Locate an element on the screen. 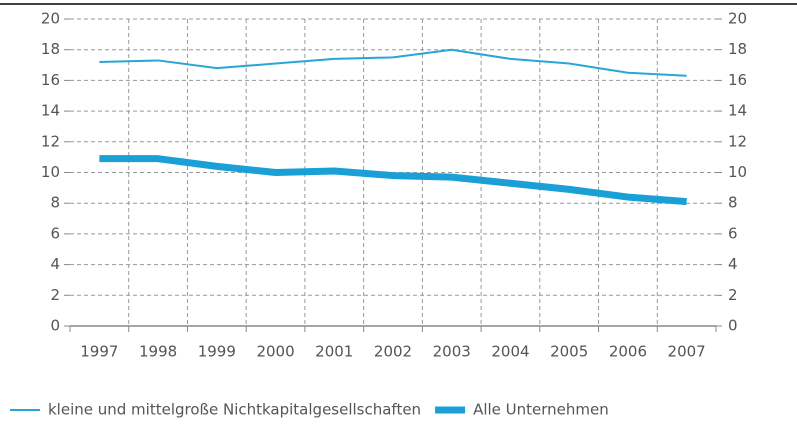 The width and height of the screenshot is (797, 429). y-tick-label: 6 is located at coordinates (55, 233).